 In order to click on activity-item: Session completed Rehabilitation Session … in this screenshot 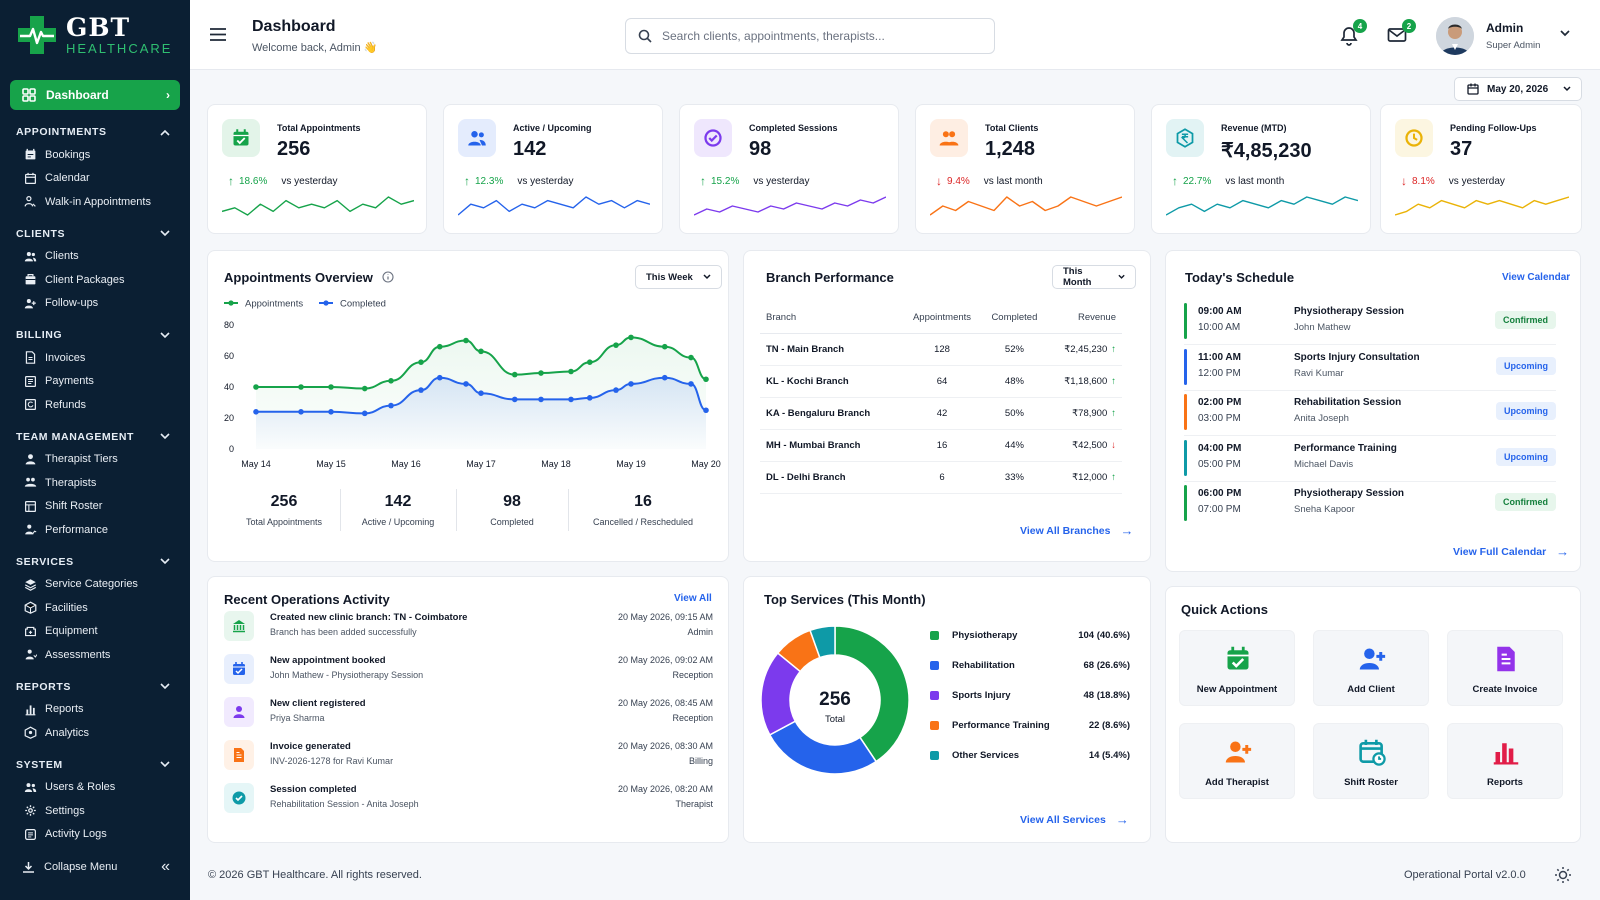, I will do `click(468, 801)`.